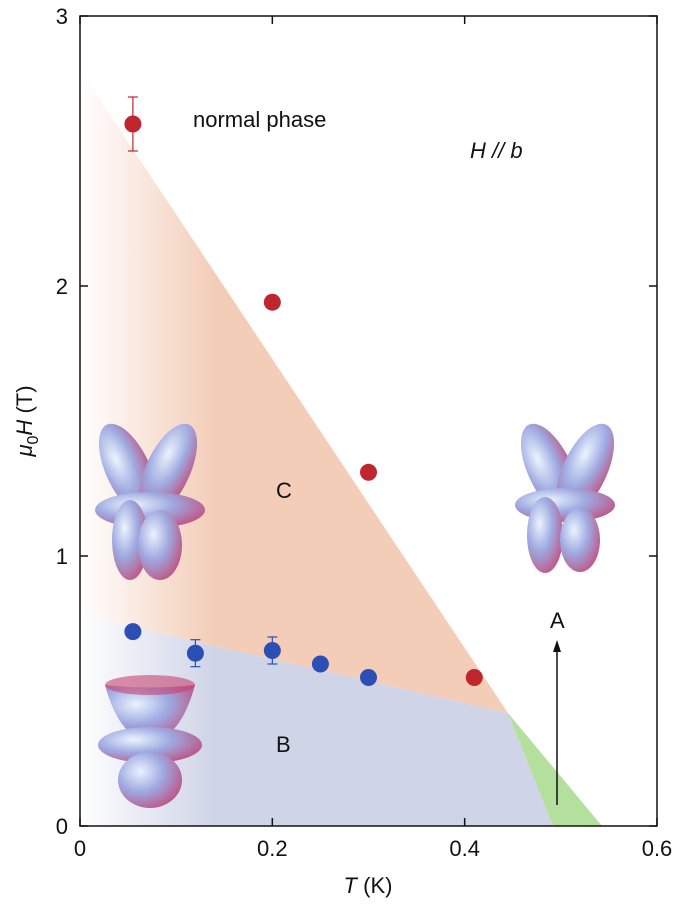  I want to click on region-label: B, so click(283, 744).